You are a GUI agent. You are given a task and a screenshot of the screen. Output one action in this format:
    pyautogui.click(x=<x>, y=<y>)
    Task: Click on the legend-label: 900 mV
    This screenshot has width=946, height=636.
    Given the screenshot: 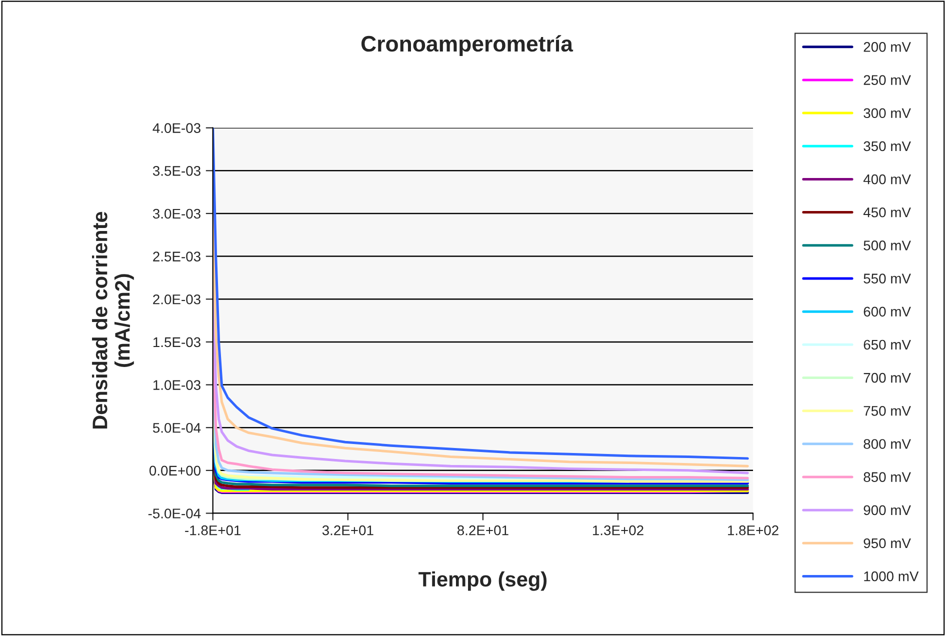 What is the action you would take?
    pyautogui.click(x=887, y=510)
    